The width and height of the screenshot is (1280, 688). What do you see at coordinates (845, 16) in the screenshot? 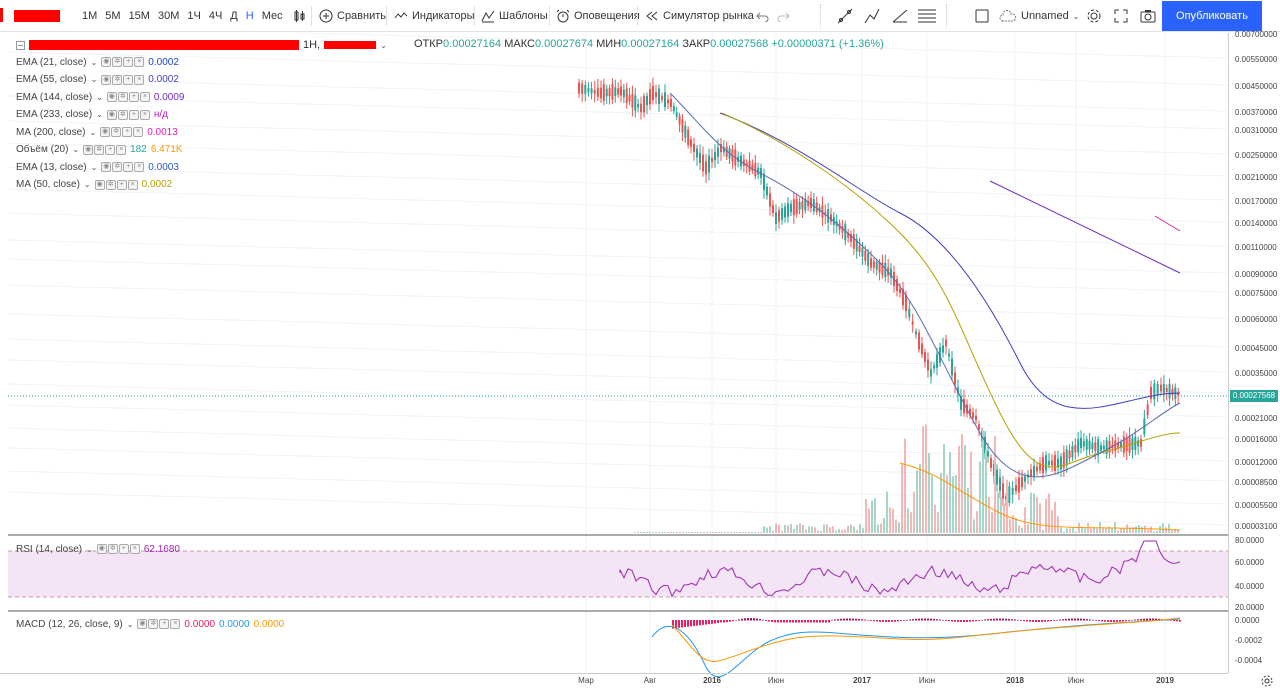
I see `trend-line-tool` at bounding box center [845, 16].